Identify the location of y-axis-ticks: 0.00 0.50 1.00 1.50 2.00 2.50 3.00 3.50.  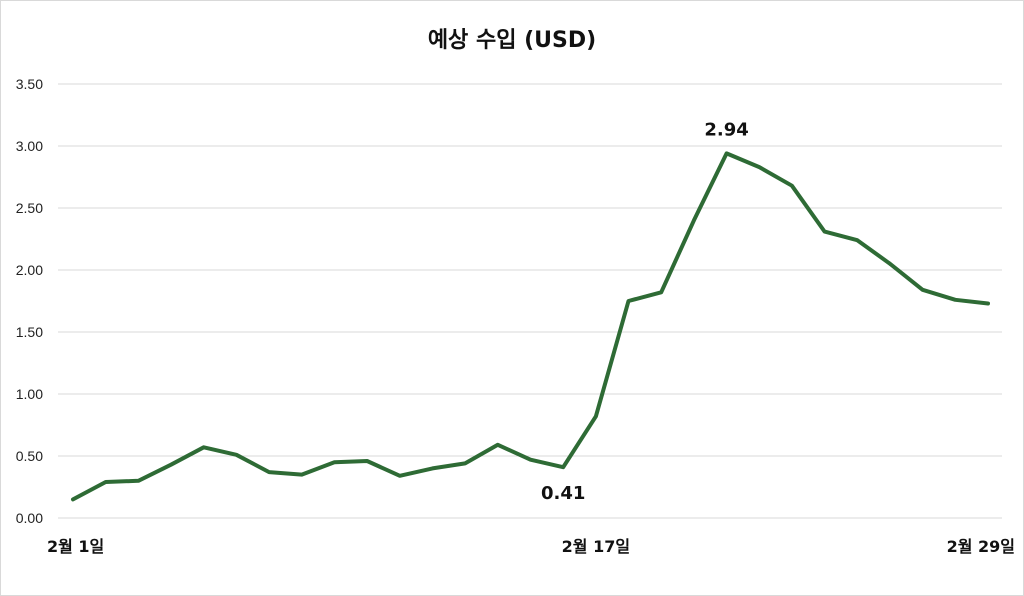
(29, 301).